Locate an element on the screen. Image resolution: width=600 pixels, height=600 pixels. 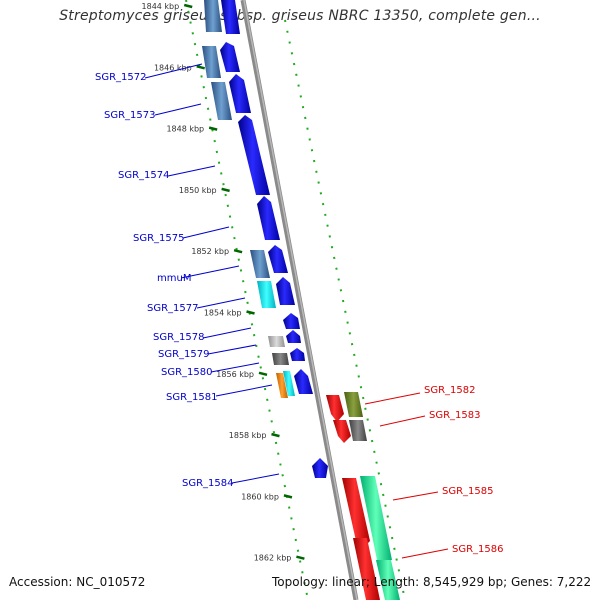
gene-label-sgr-1574: SGR_1574 is located at coordinates (144, 175).